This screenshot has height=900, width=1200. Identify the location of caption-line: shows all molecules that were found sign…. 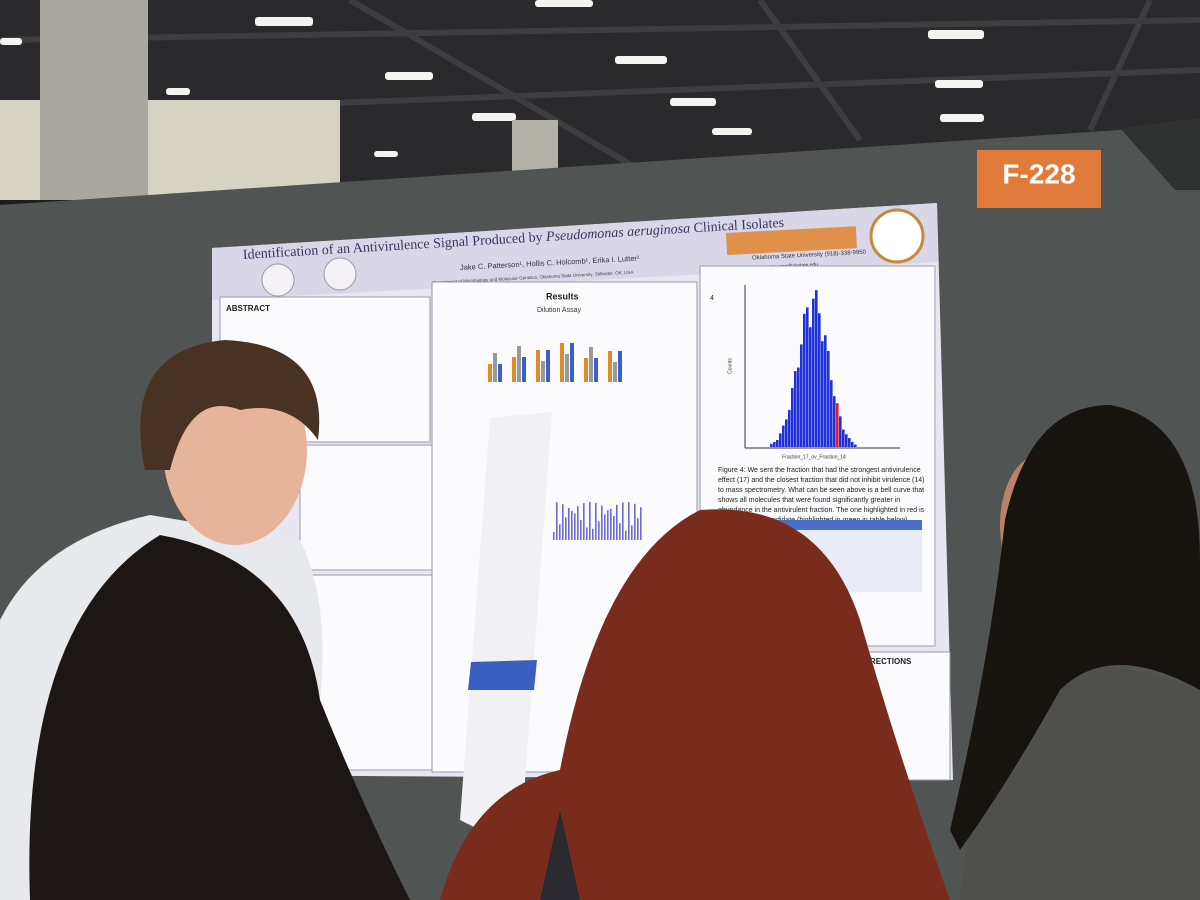
(809, 500).